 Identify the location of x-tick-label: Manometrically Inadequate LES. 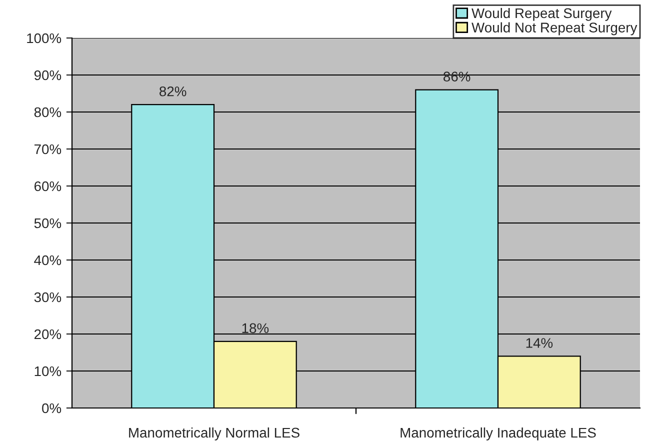
(498, 433).